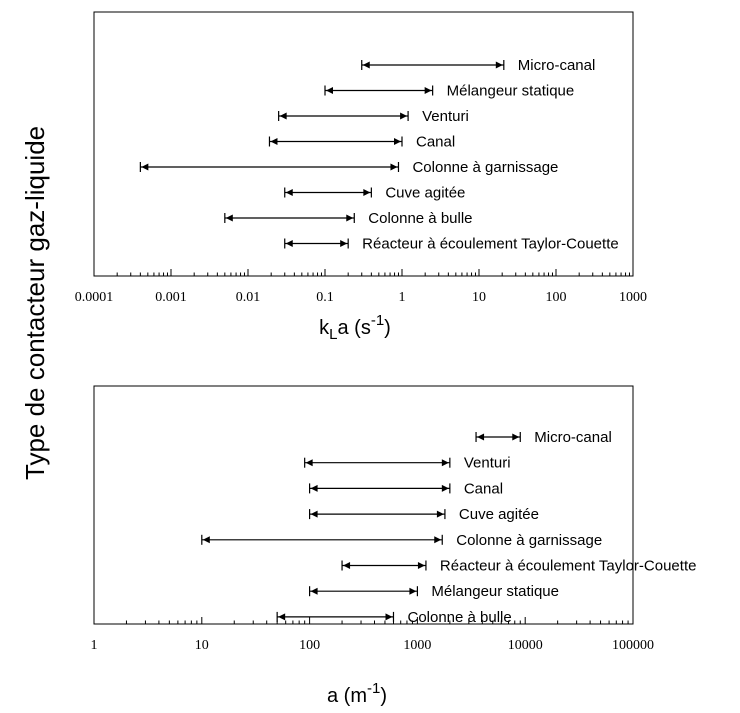 This screenshot has height=713, width=740. What do you see at coordinates (355, 327) in the screenshot?
I see `x-axis-title: kLa (s-1)` at bounding box center [355, 327].